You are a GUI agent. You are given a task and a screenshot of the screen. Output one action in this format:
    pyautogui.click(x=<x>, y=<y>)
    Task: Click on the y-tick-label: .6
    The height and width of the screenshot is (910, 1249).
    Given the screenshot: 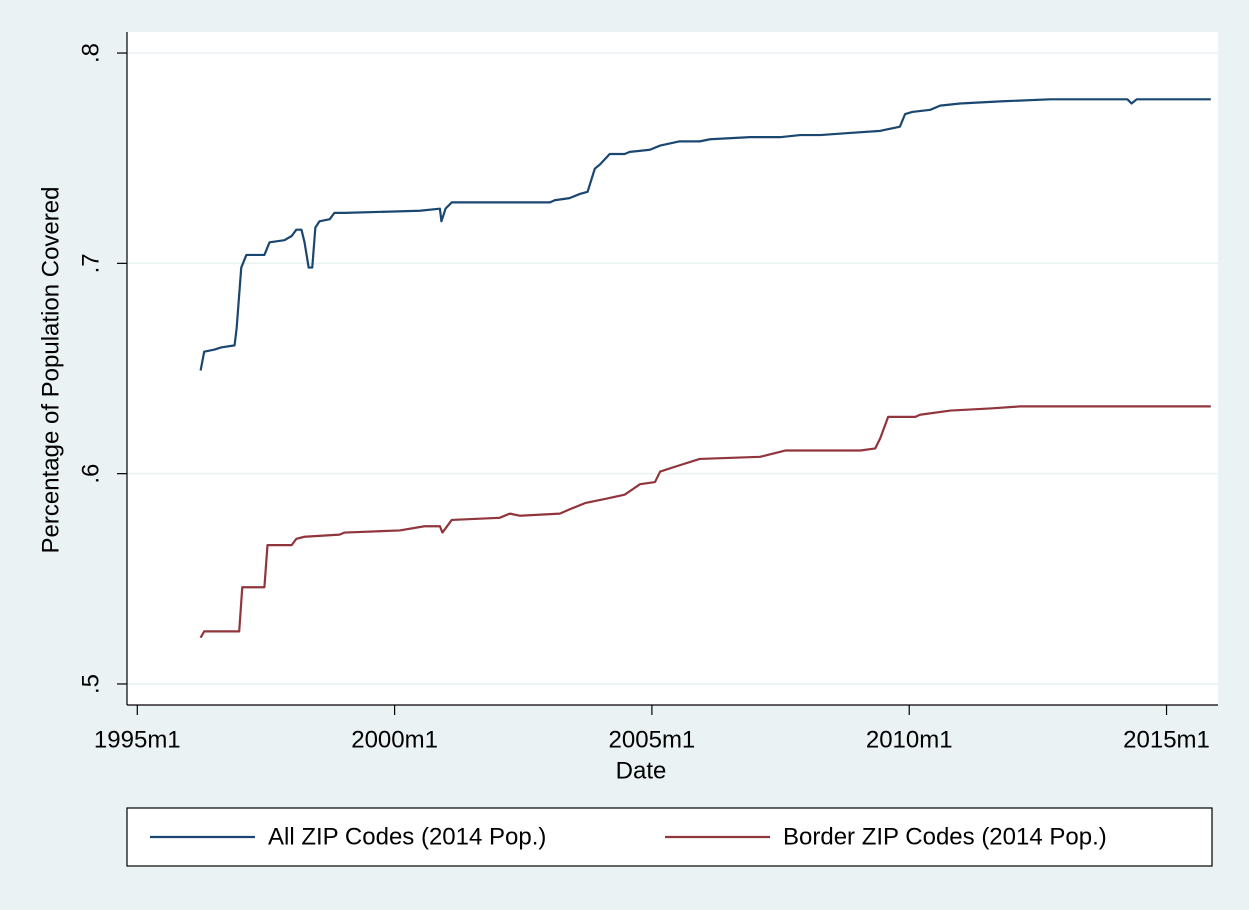 What is the action you would take?
    pyautogui.click(x=90, y=474)
    